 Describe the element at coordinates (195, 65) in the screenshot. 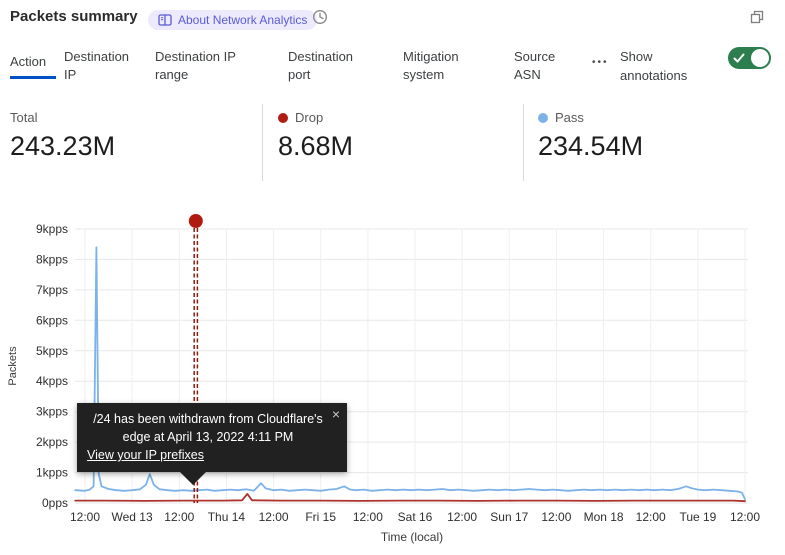

I see `tab-label: Destination IP range` at that location.